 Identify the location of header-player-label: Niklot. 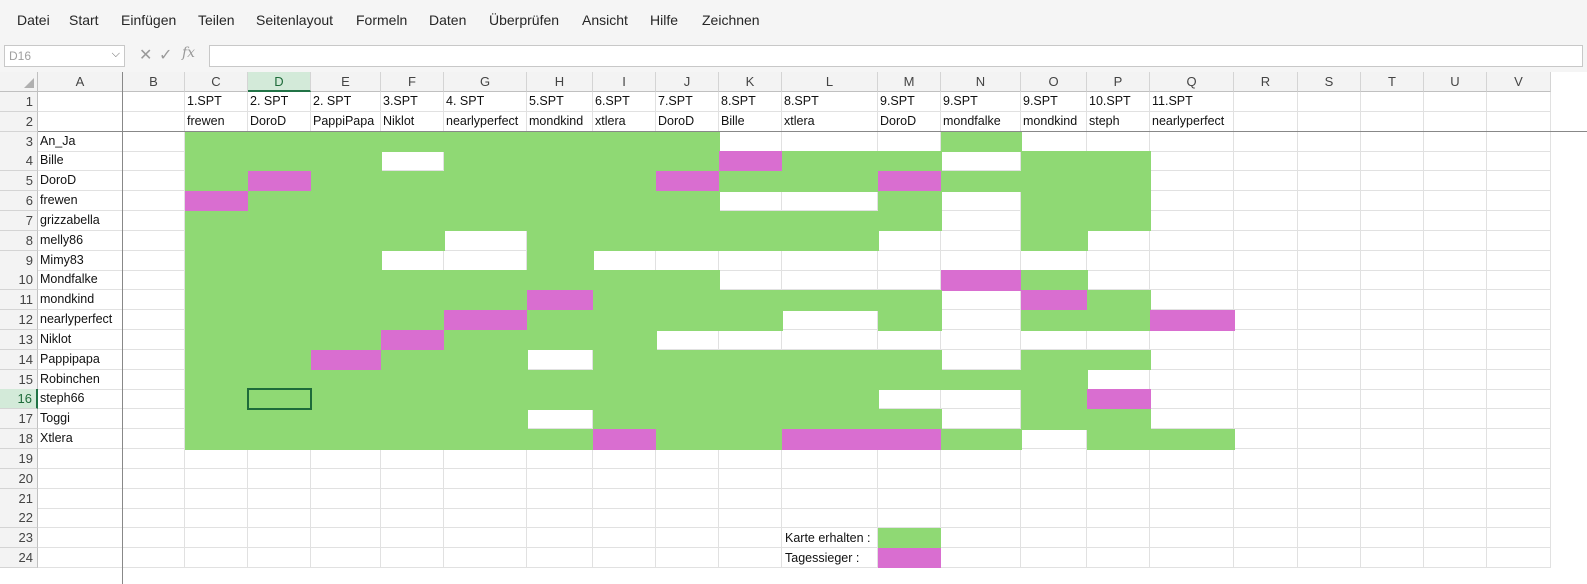
(412, 121).